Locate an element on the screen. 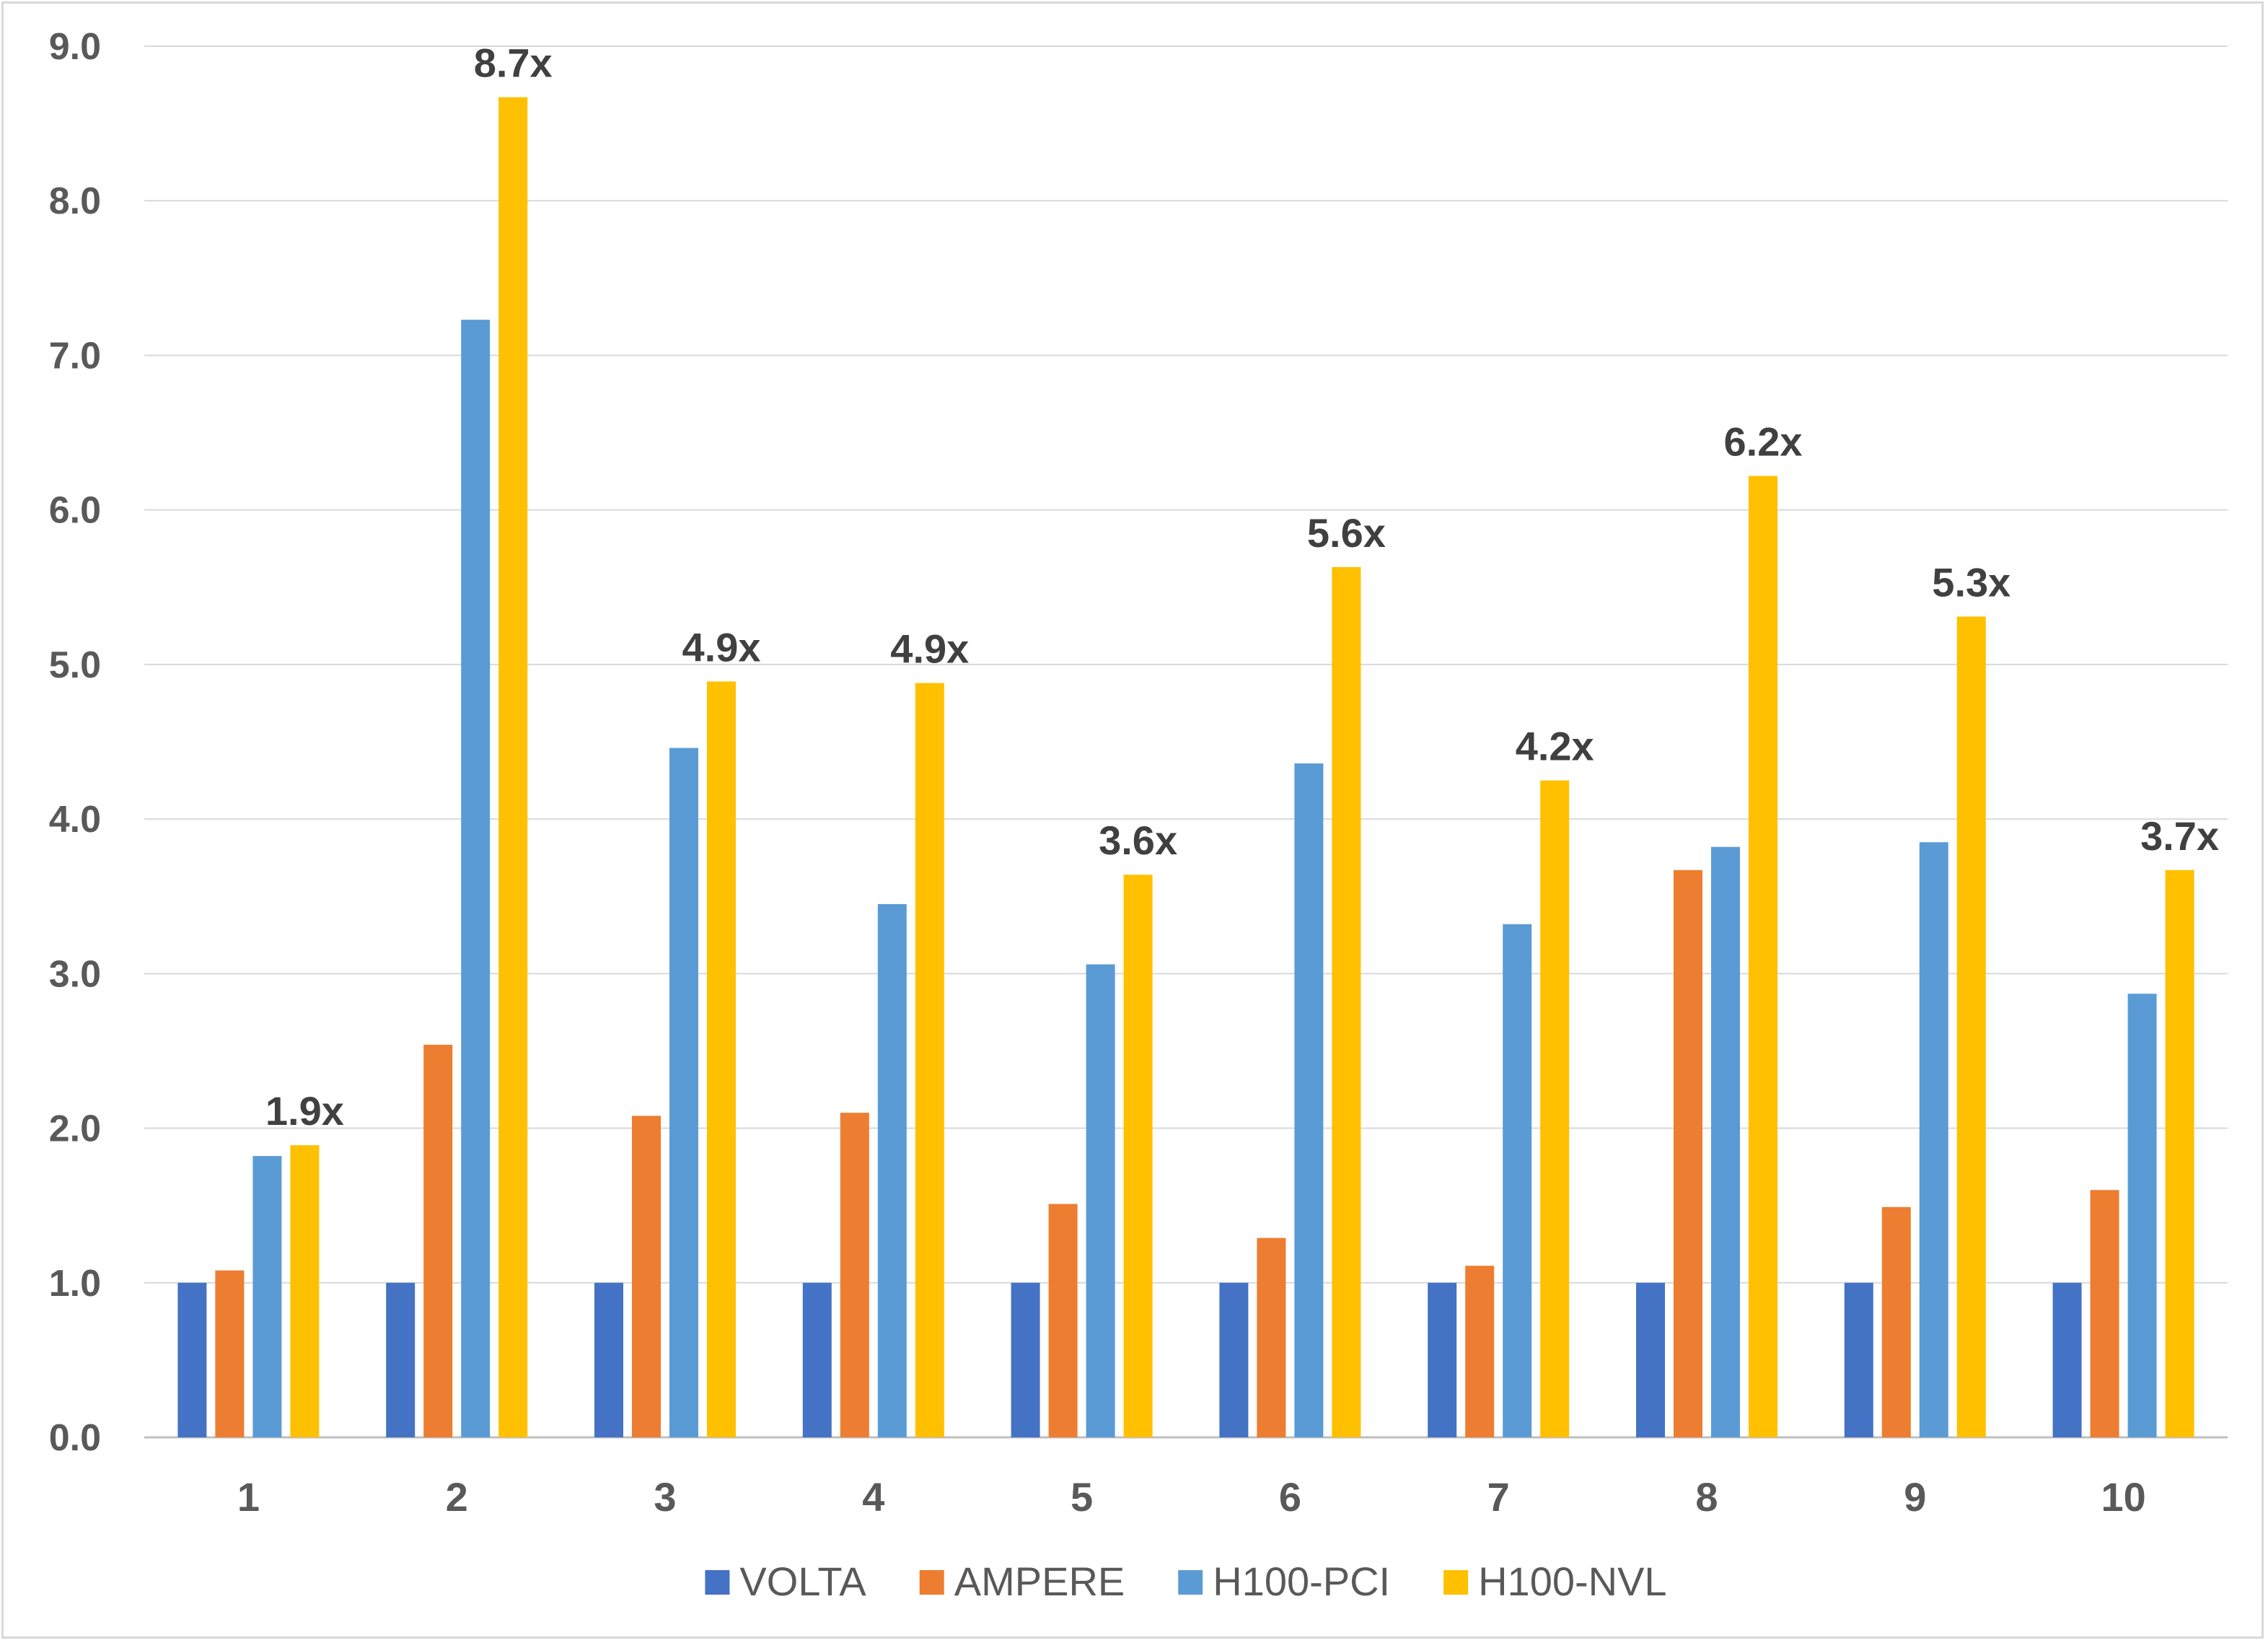  x-tick-label: 8 is located at coordinates (1706, 1497).